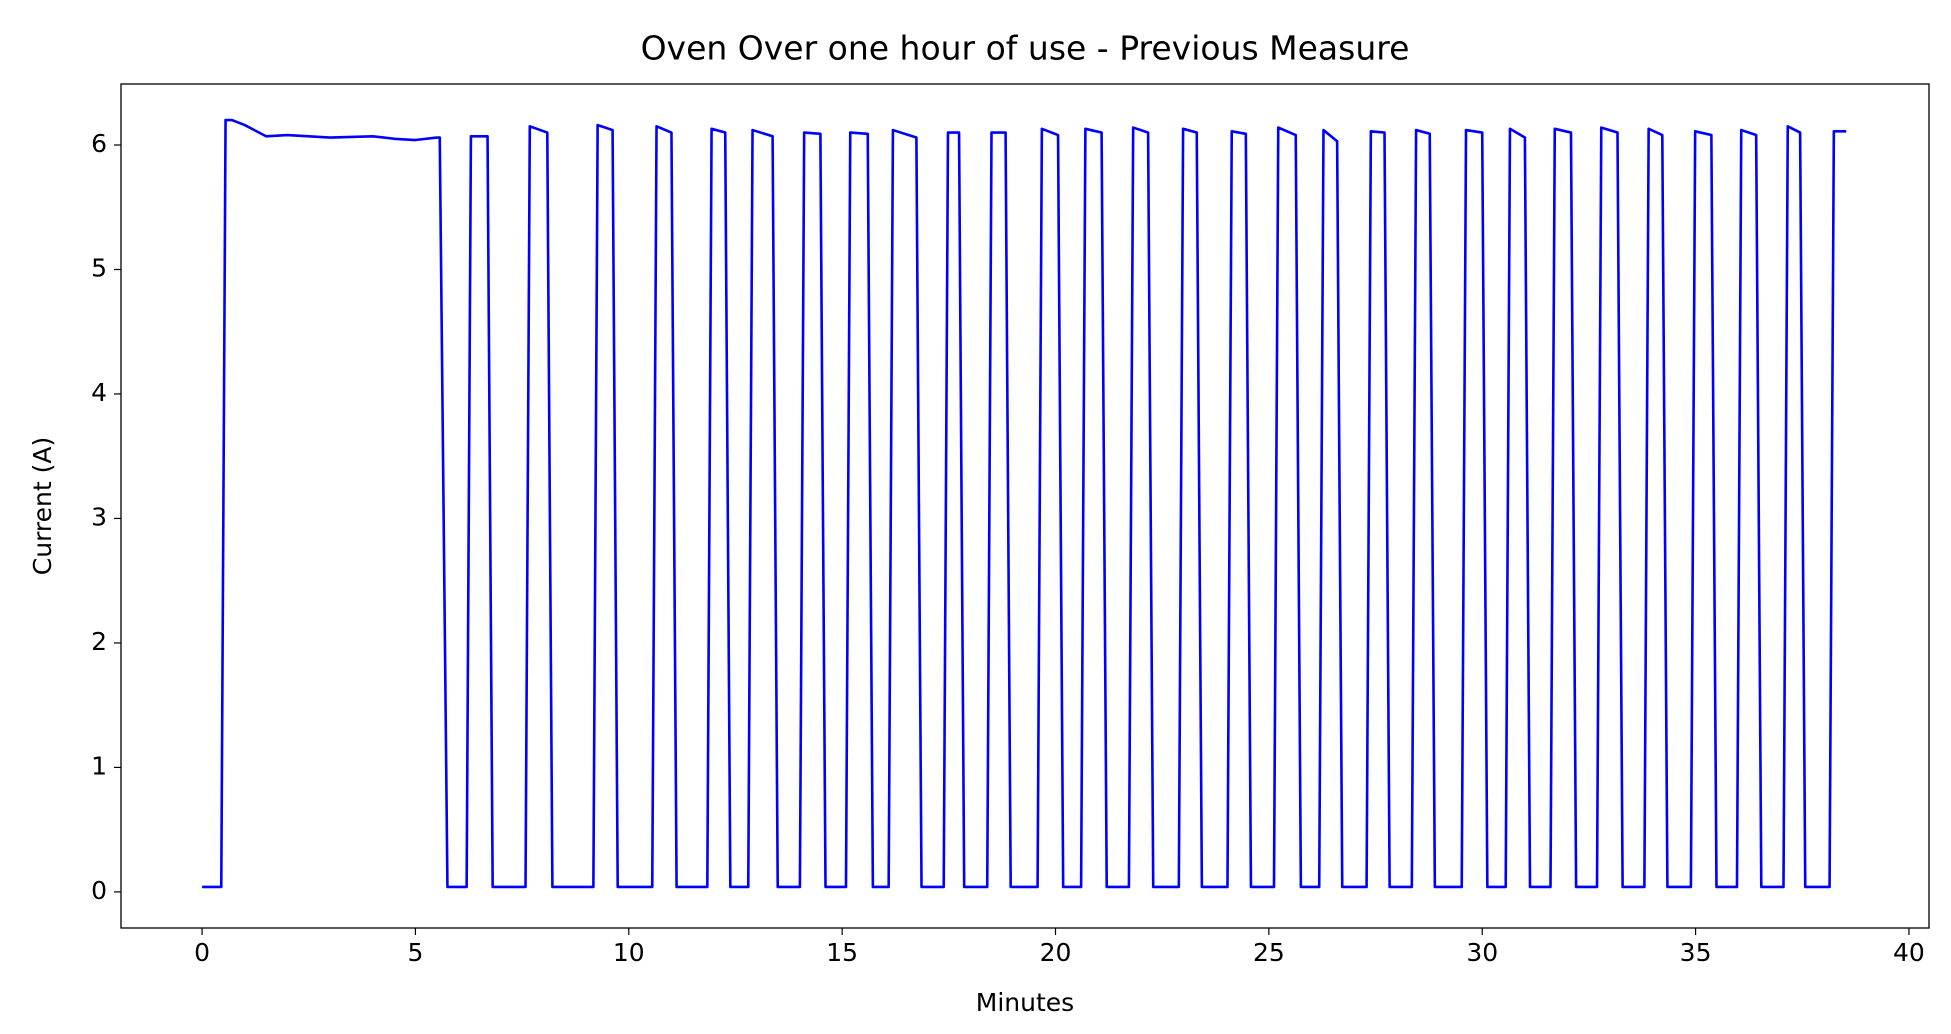 The width and height of the screenshot is (1951, 1034). I want to click on x-tick-label: 10, so click(629, 952).